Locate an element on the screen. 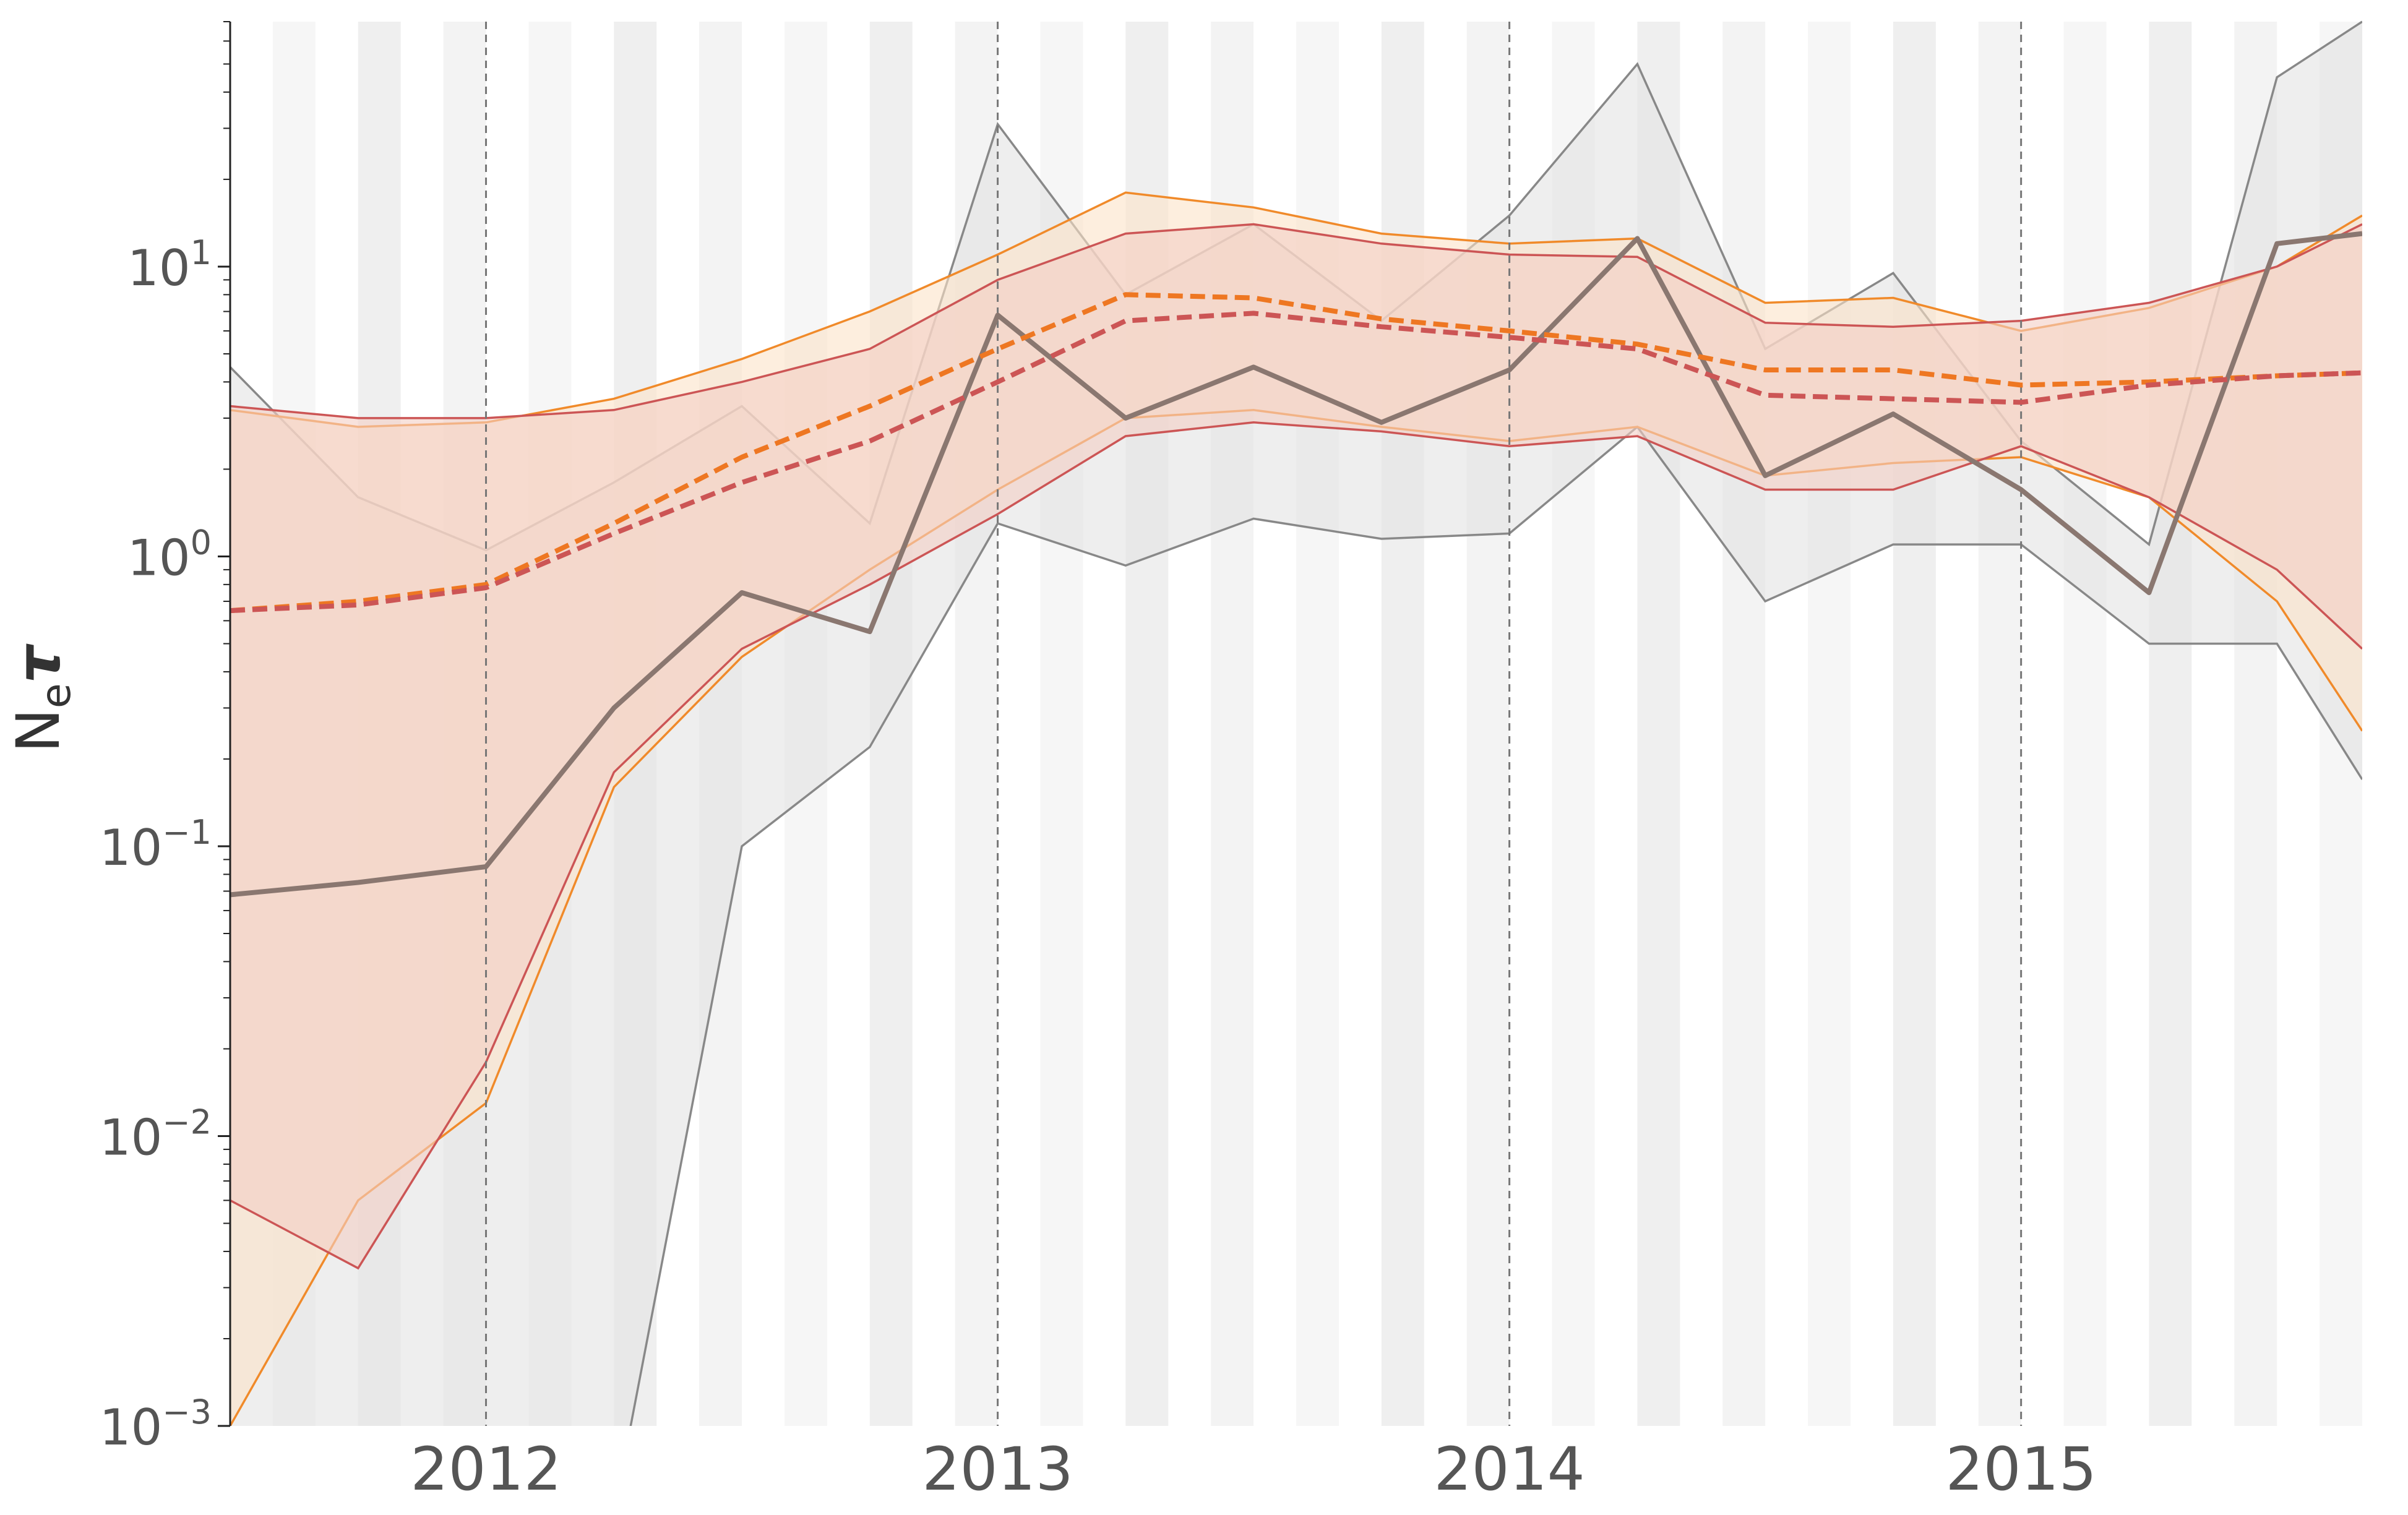 This screenshot has width=2408, height=1515. y-tick-label-4: 10¹ is located at coordinates (170, 265).